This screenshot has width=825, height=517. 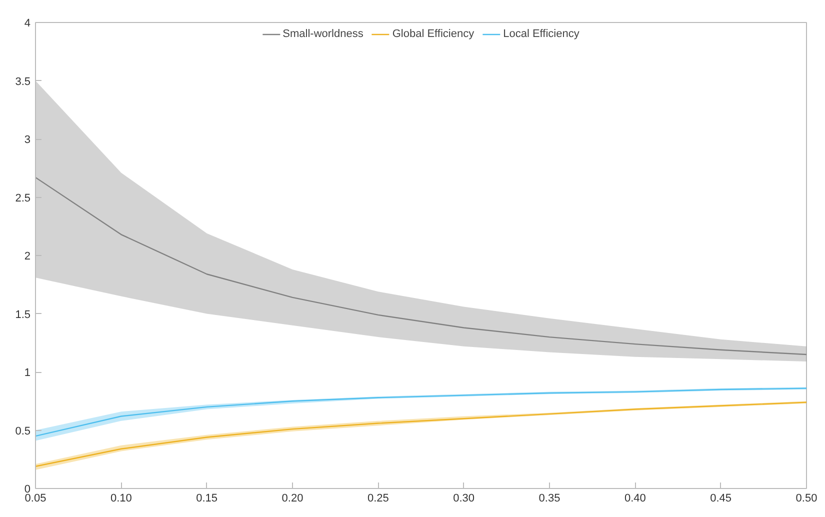 I want to click on y-tick-label: 4, so click(x=27, y=24).